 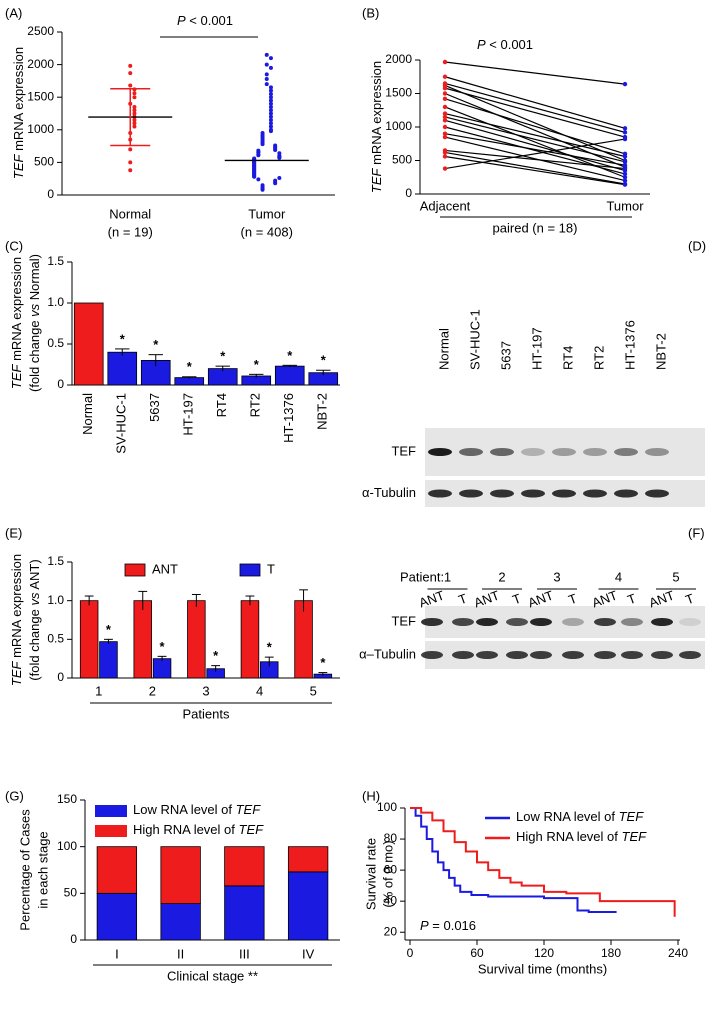 I want to click on legend-label: ANT, so click(x=165, y=568).